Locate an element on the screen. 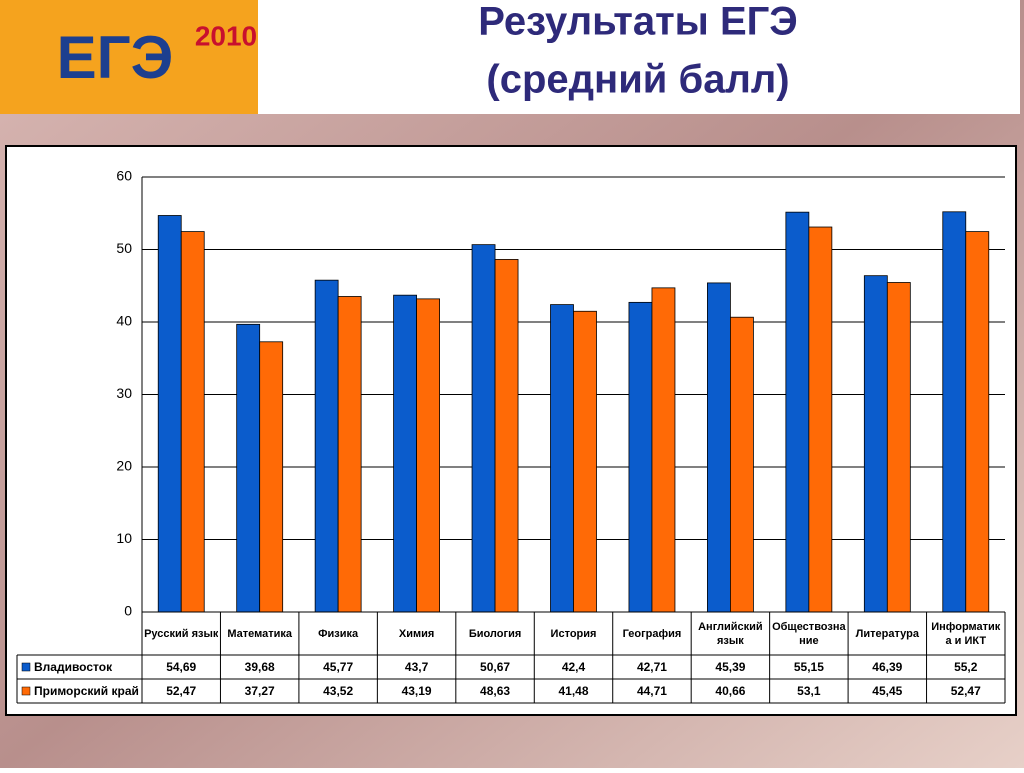 This screenshot has width=1024, height=773. x-tick-label: Английский язык is located at coordinates (730, 633).